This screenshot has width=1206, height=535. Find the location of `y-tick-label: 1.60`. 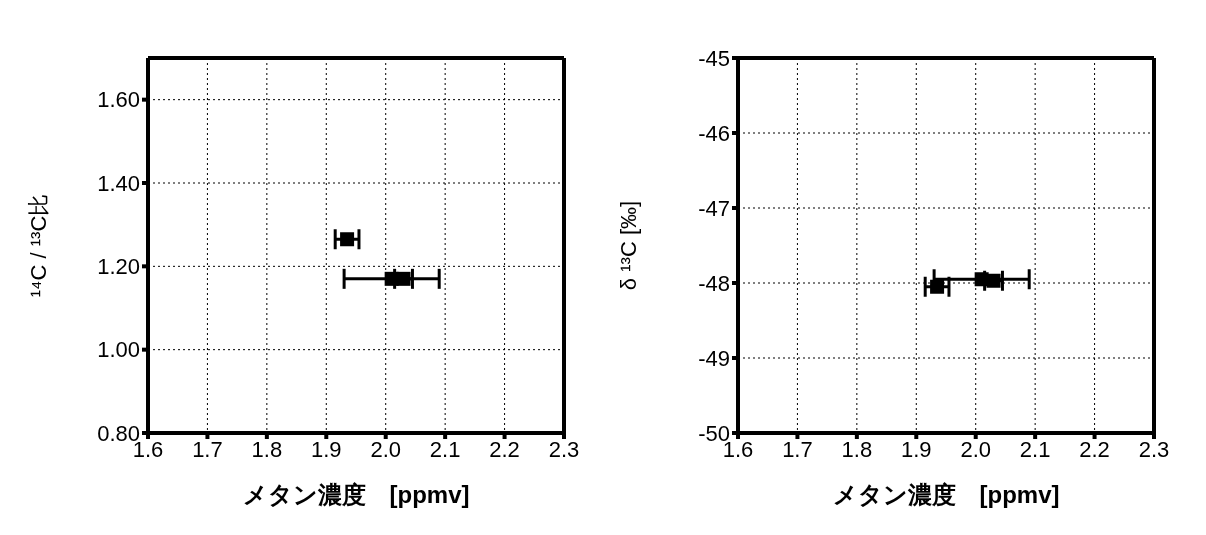

y-tick-label: 1.60 is located at coordinates (118, 100).